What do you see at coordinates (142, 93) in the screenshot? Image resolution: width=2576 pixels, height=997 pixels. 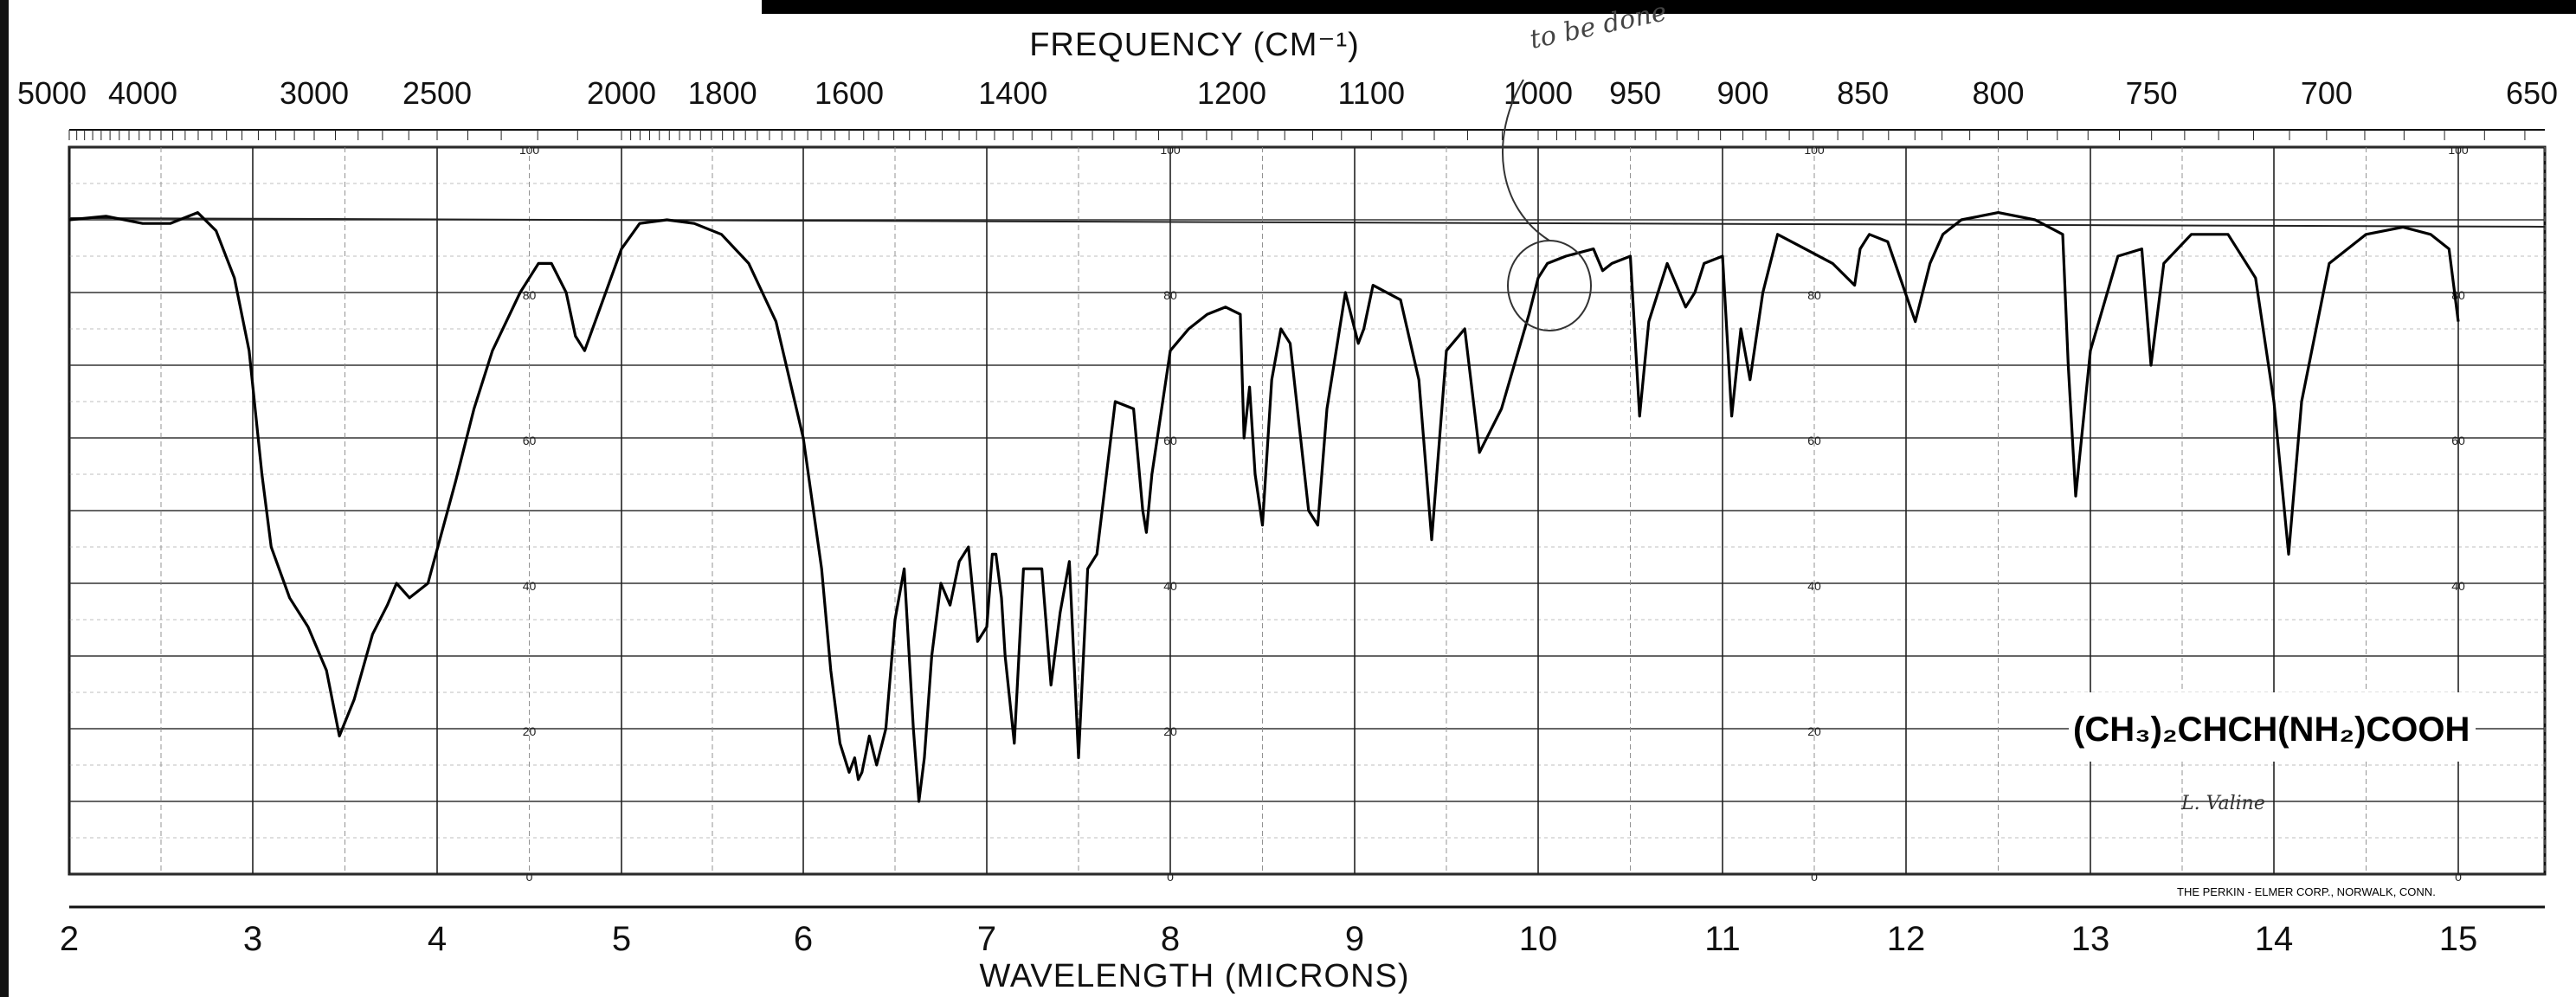 I see `top-tick-label: 4000` at bounding box center [142, 93].